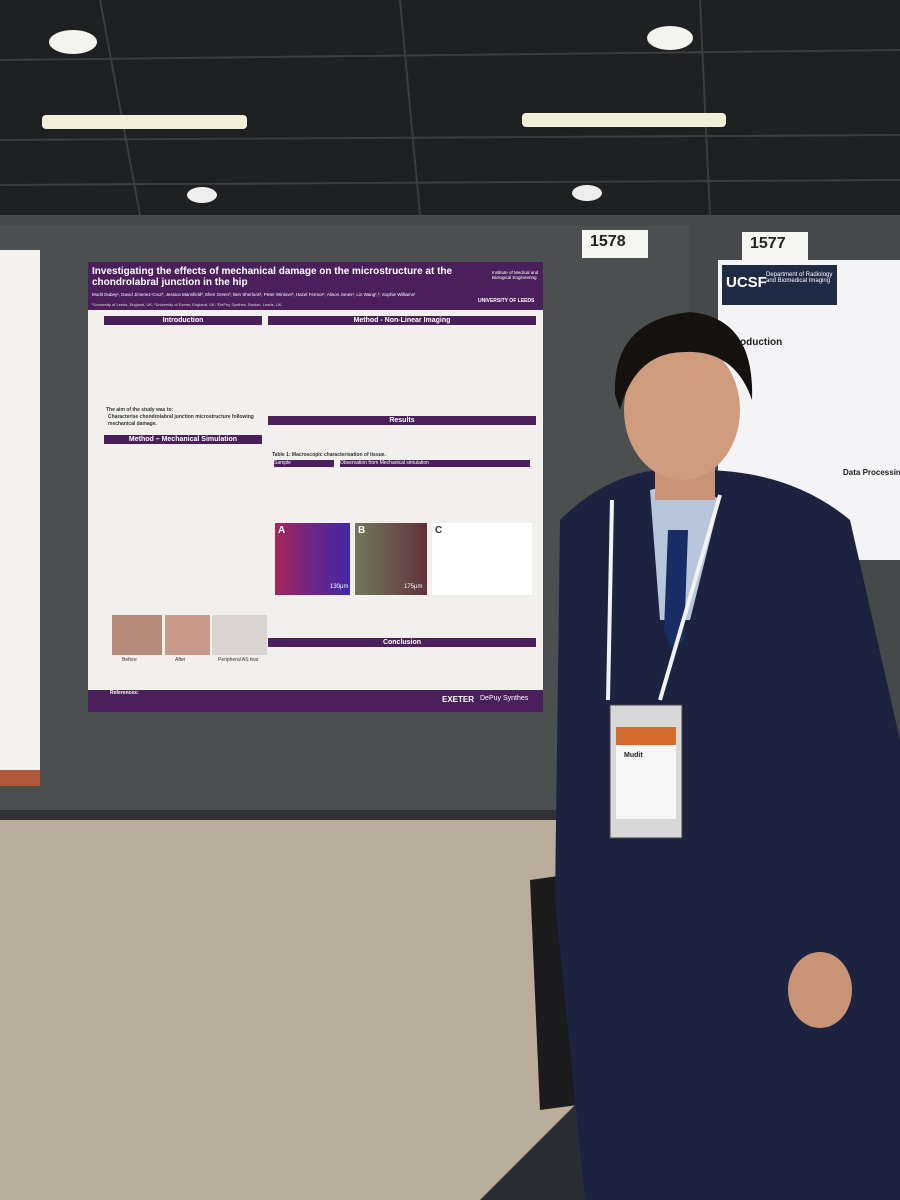 The width and height of the screenshot is (900, 1200). I want to click on section-heading: Method – Mechanical Simulation, so click(183, 439).